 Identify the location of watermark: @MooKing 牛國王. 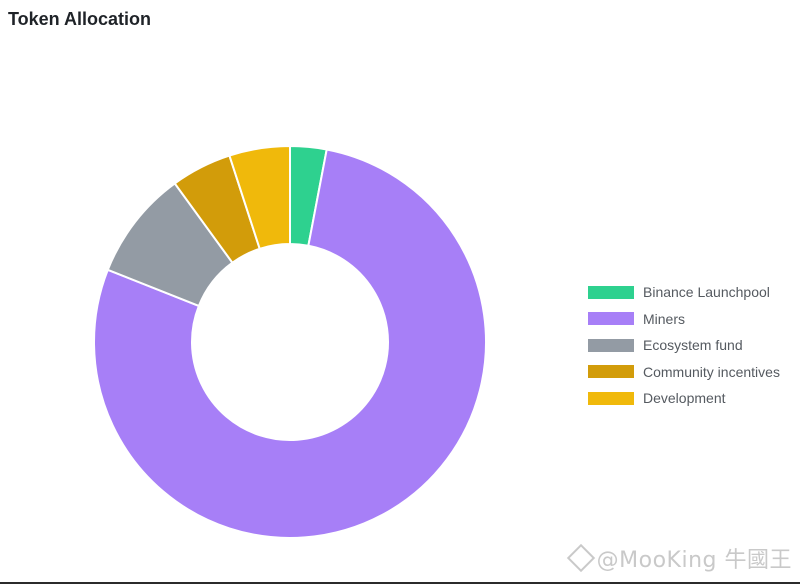
(679, 558).